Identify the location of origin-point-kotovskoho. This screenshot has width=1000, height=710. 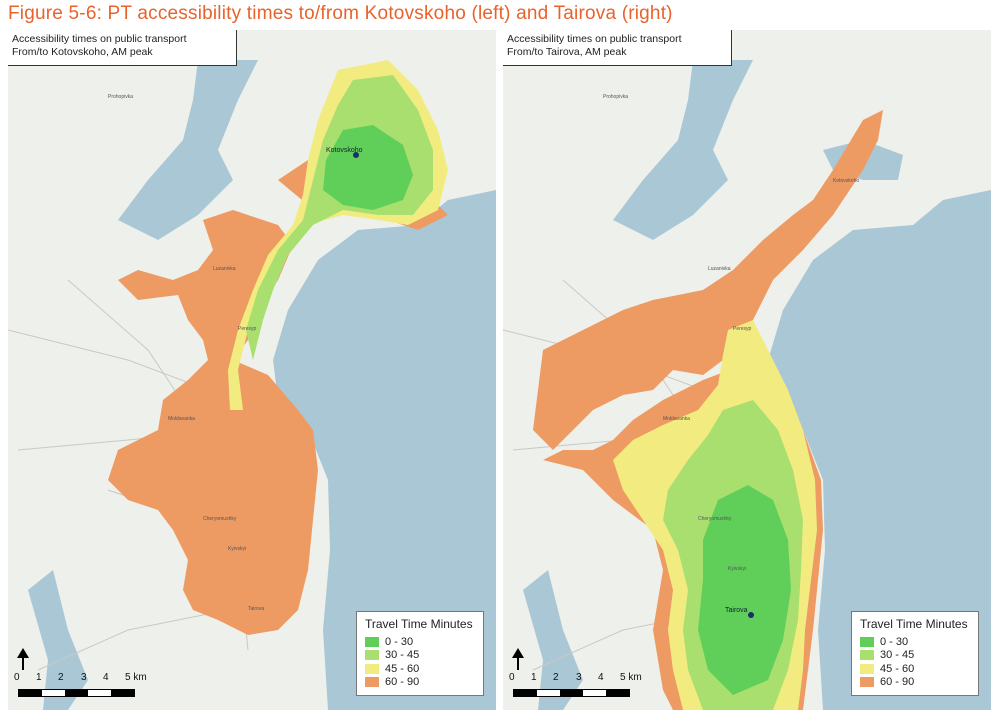
(356, 155).